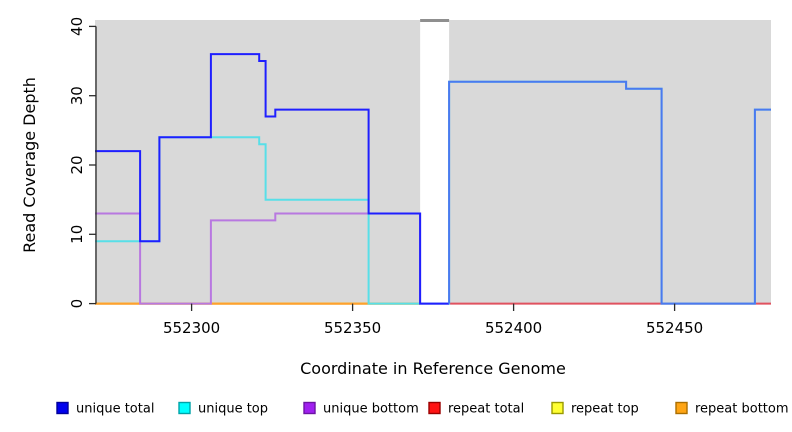  What do you see at coordinates (513, 328) in the screenshot?
I see `x-tick-label: 552400` at bounding box center [513, 328].